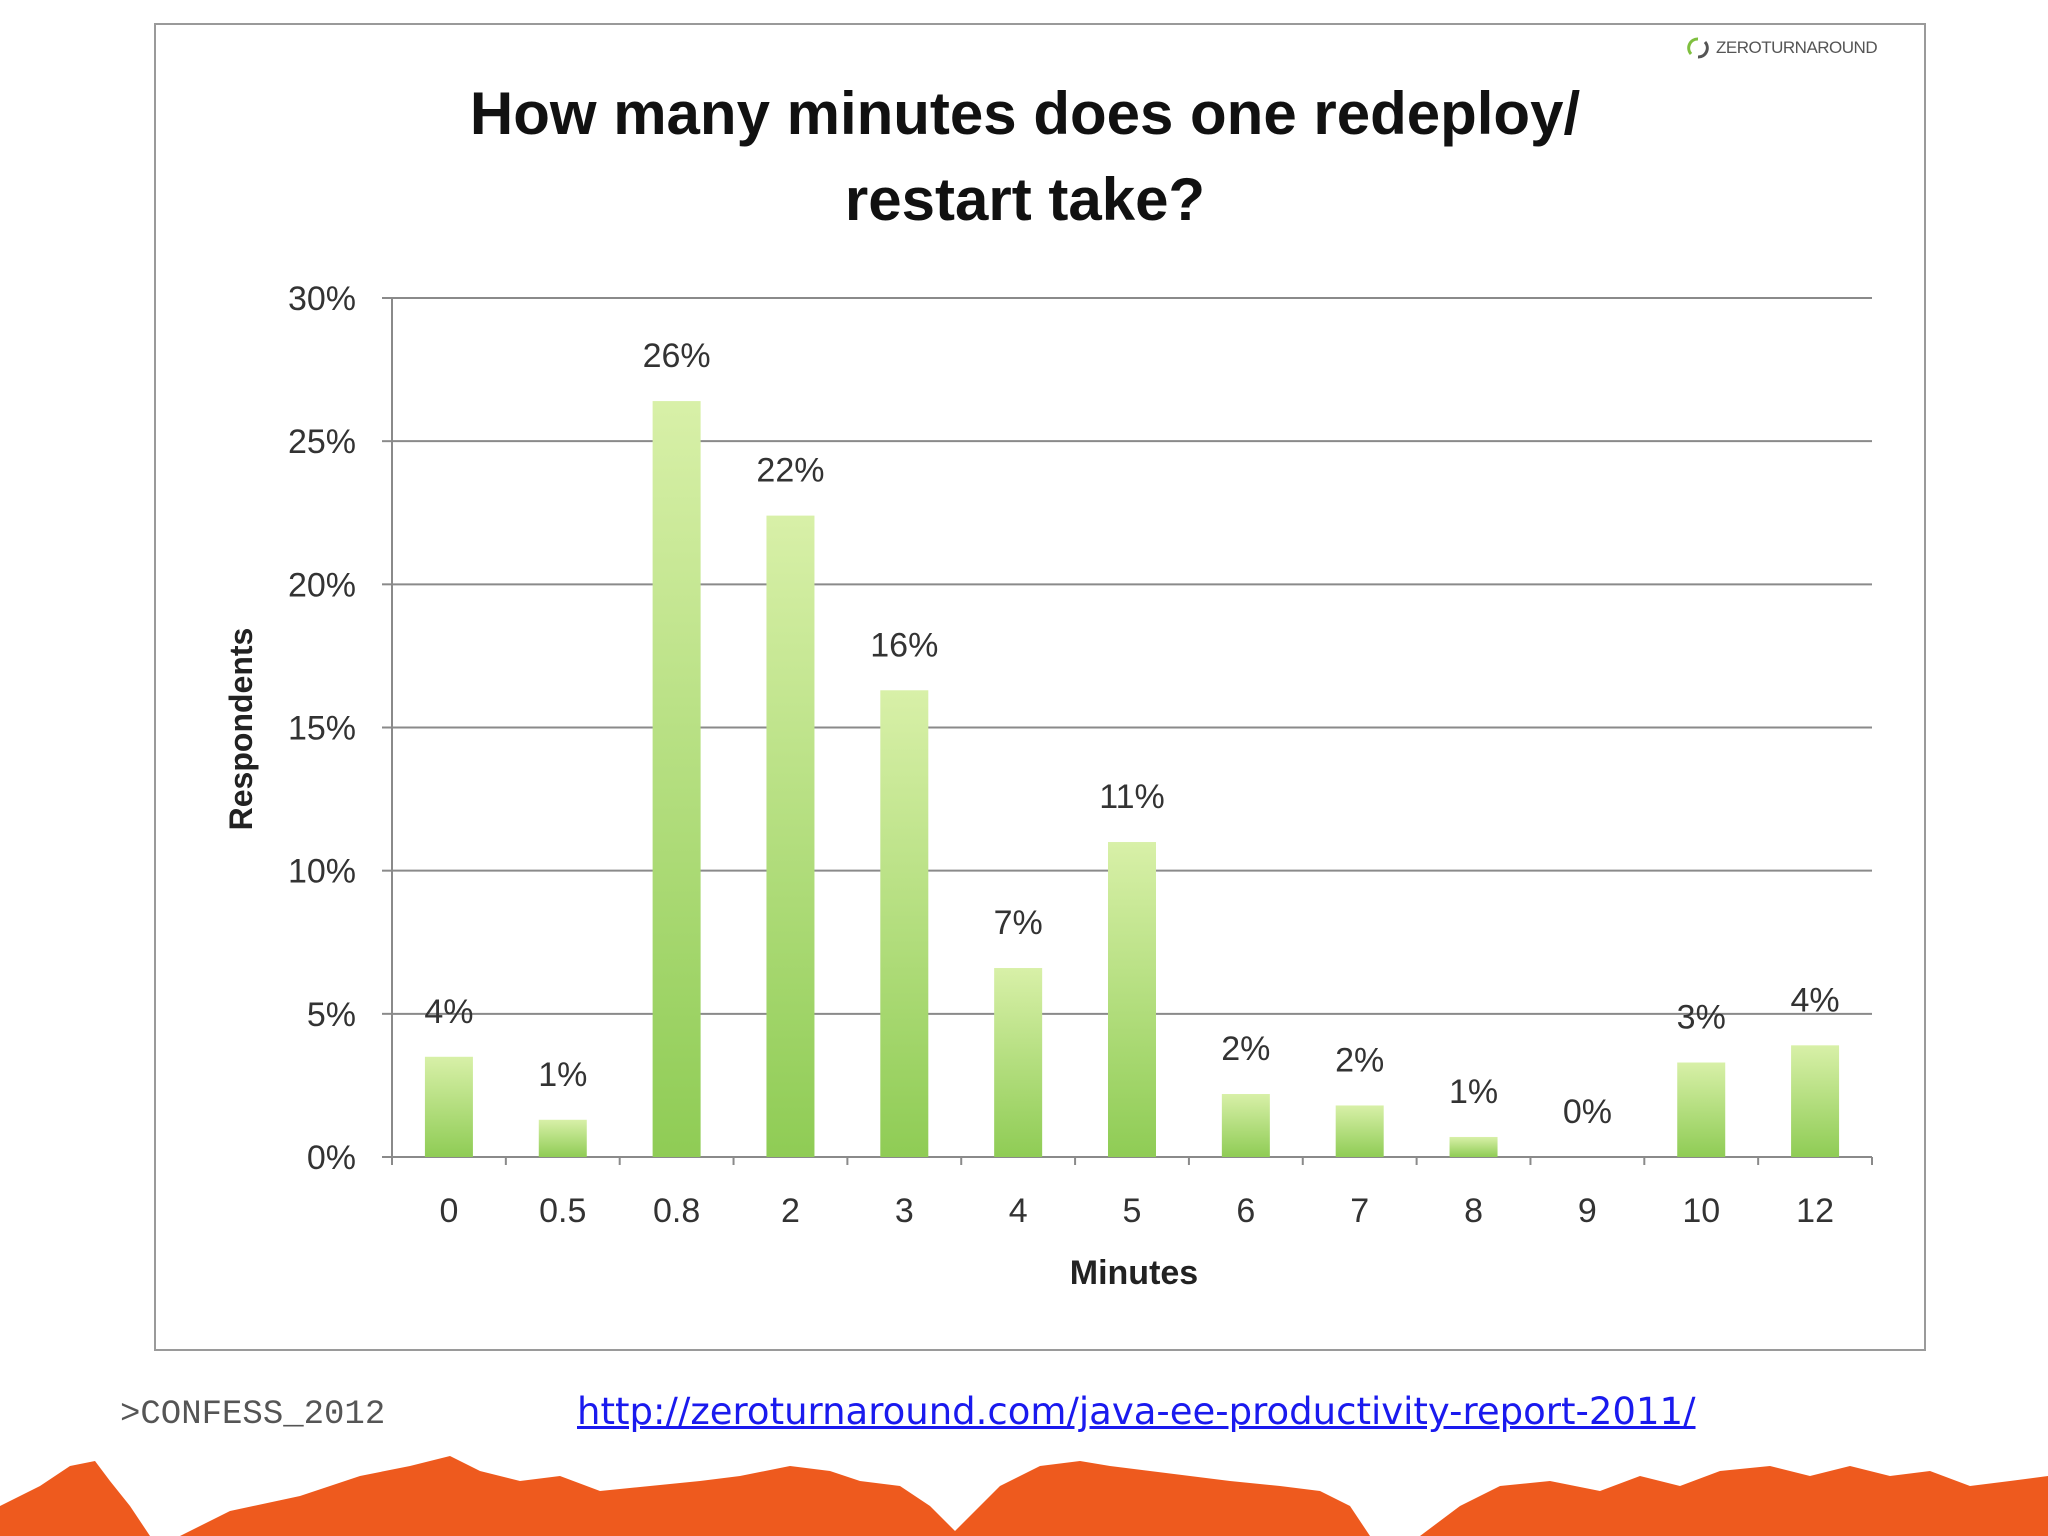 The width and height of the screenshot is (2048, 1536). Describe the element at coordinates (253, 1415) in the screenshot. I see `event-name: >CONFESS_2012` at that location.